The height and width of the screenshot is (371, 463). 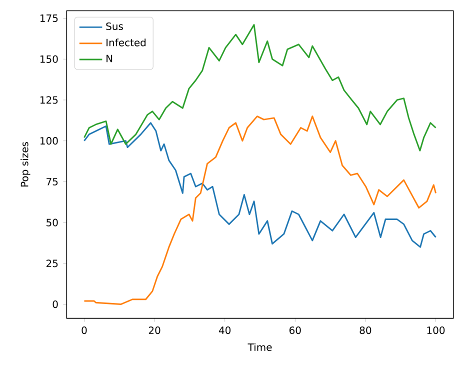 What do you see at coordinates (126, 42) in the screenshot?
I see `legend-label: Infected` at bounding box center [126, 42].